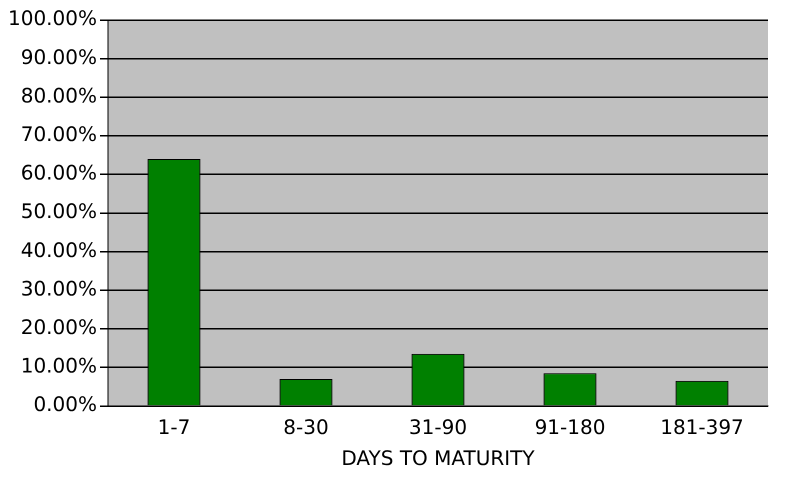 Image resolution: width=798 pixels, height=481 pixels. What do you see at coordinates (58, 288) in the screenshot?
I see `y-tick-label: 30.00%` at bounding box center [58, 288].